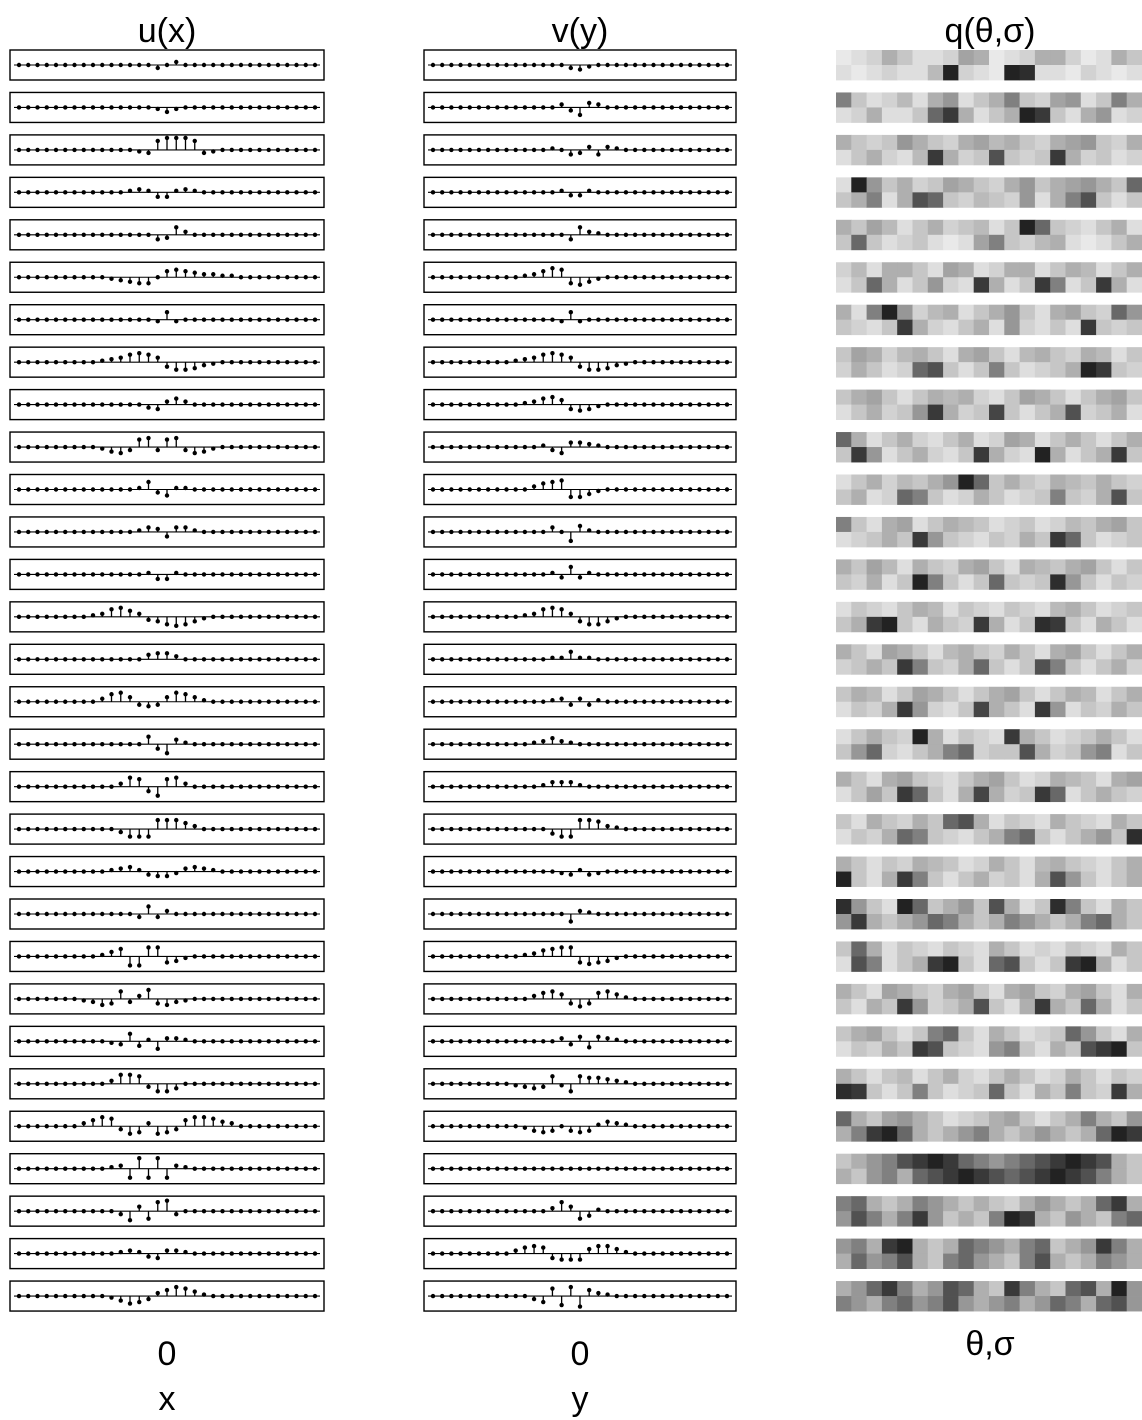 Image resolution: width=1142 pixels, height=1420 pixels. What do you see at coordinates (989, 999) in the screenshot?
I see `q-row` at bounding box center [989, 999].